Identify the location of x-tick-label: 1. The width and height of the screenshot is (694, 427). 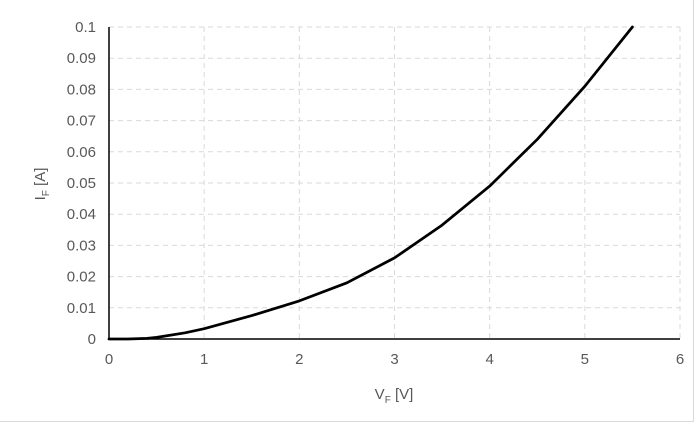
(204, 359).